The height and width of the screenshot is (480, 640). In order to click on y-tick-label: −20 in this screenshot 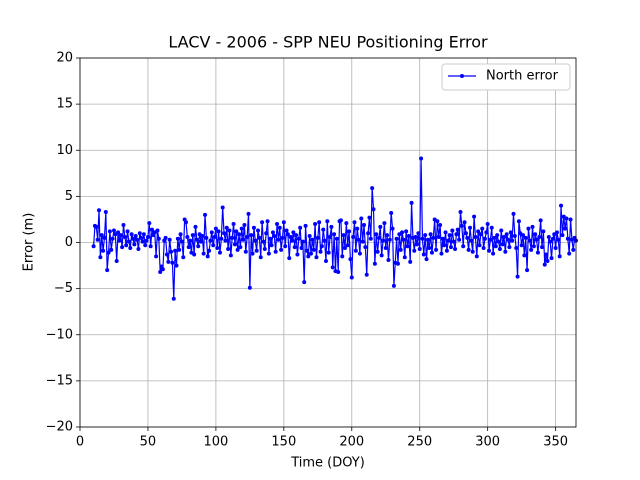, I will do `click(59, 427)`.